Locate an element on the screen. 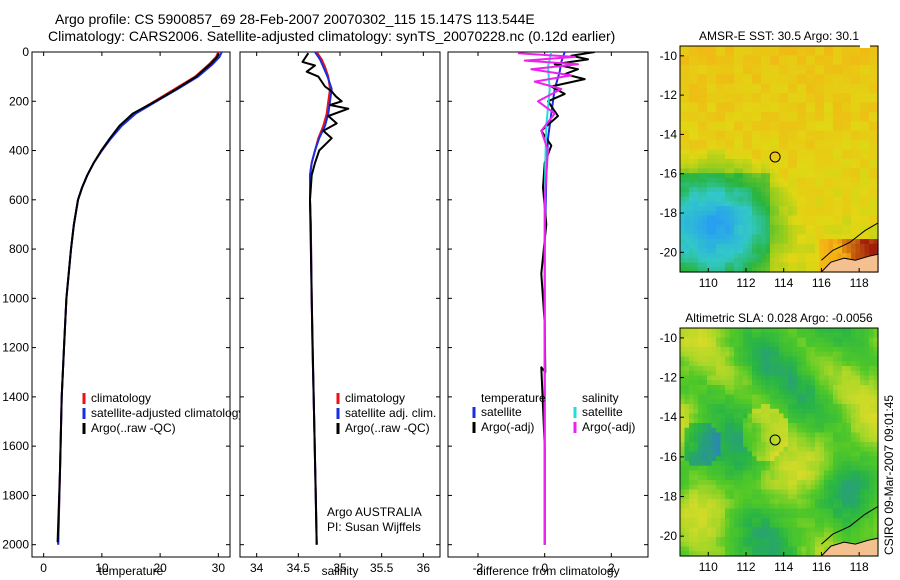 This screenshot has width=900, height=580. sst_map-argo-marker is located at coordinates (775, 157).